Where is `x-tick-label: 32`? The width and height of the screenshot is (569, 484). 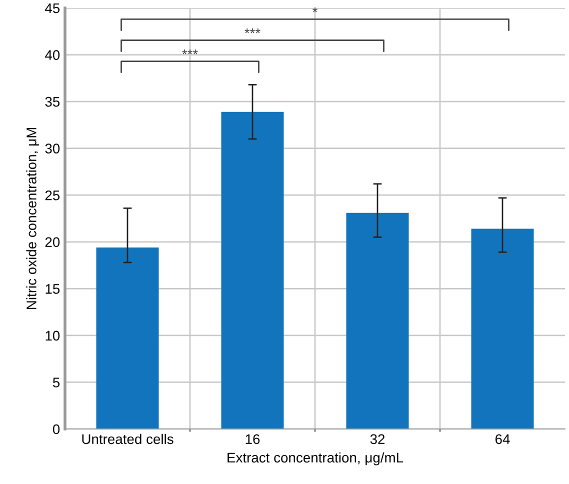 x-tick-label: 32 is located at coordinates (377, 439).